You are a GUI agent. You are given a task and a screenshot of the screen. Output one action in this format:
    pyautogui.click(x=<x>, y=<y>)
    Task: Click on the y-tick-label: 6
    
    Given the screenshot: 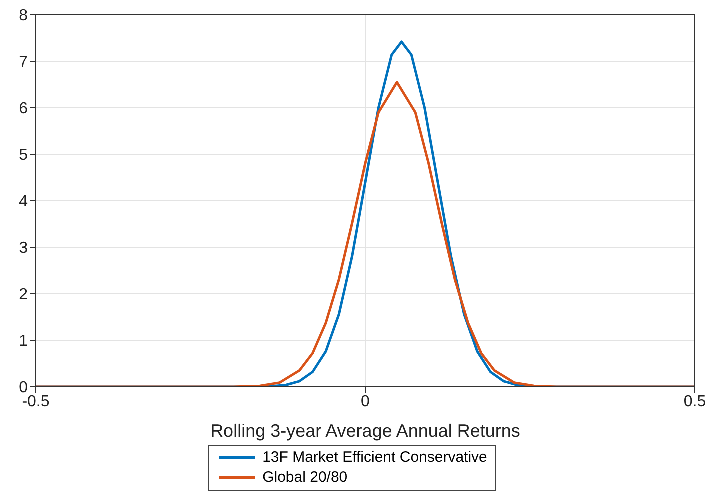 What is the action you would take?
    pyautogui.click(x=23, y=109)
    